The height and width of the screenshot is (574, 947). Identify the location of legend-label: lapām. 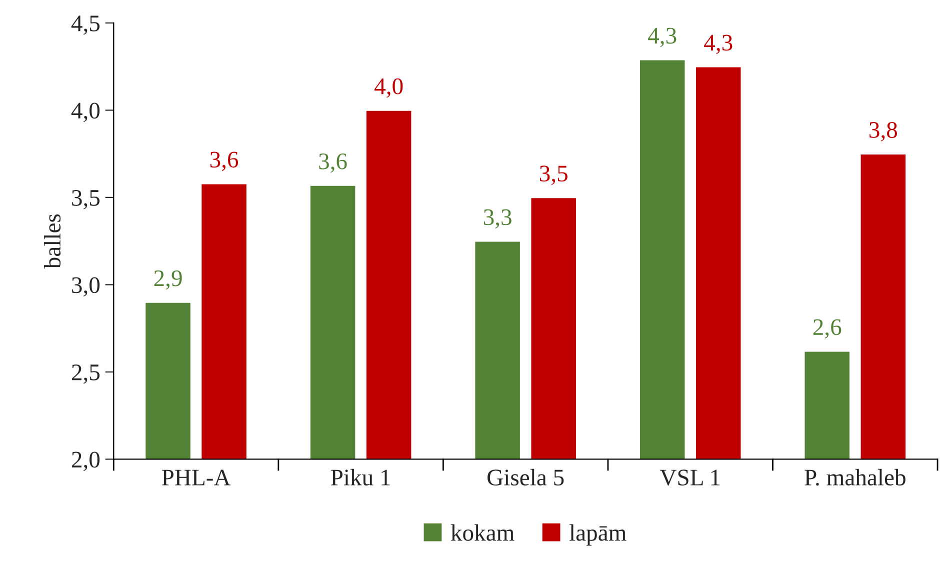
(597, 535).